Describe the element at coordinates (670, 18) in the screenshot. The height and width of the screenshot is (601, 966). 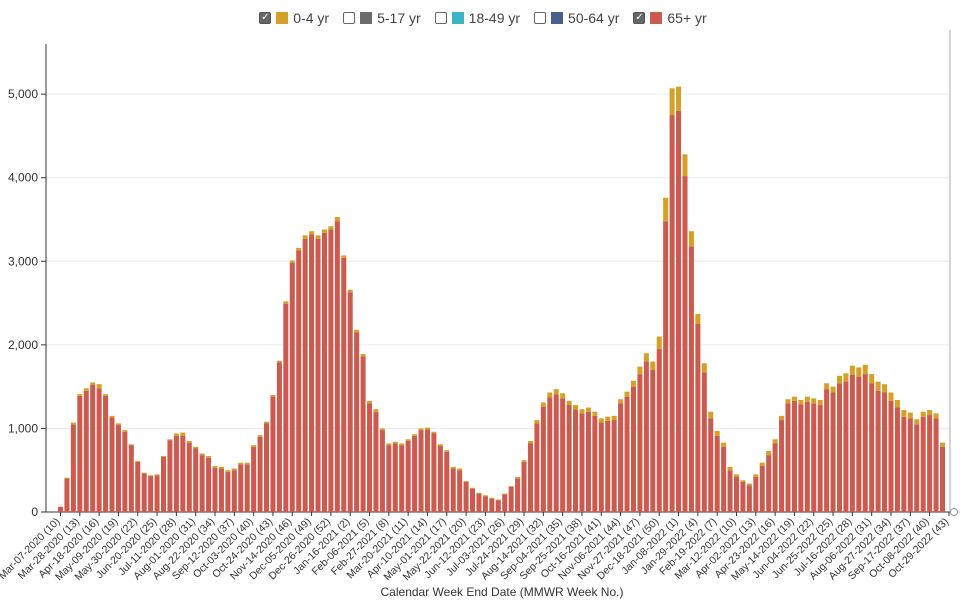
I see `legend-item-65-yr: ✓ 65+ yr` at that location.